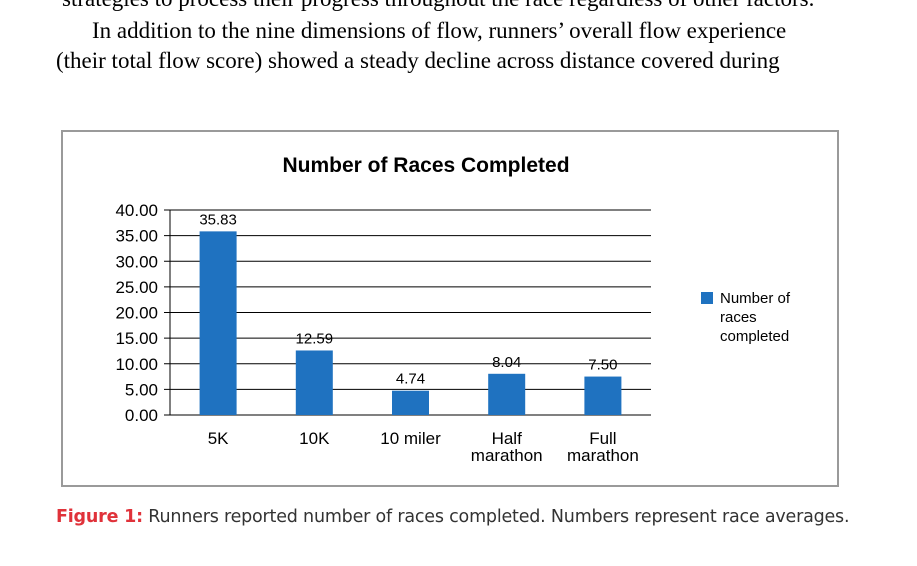 Image resolution: width=917 pixels, height=566 pixels. I want to click on data-label-4: 7.50, so click(602, 365).